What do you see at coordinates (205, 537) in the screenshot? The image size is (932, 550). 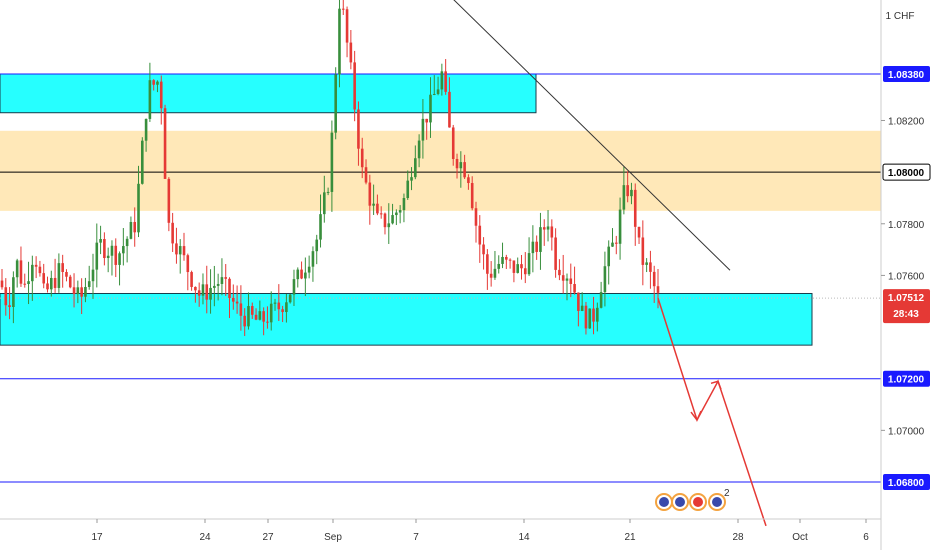 I see `time-tick-label: 24` at bounding box center [205, 537].